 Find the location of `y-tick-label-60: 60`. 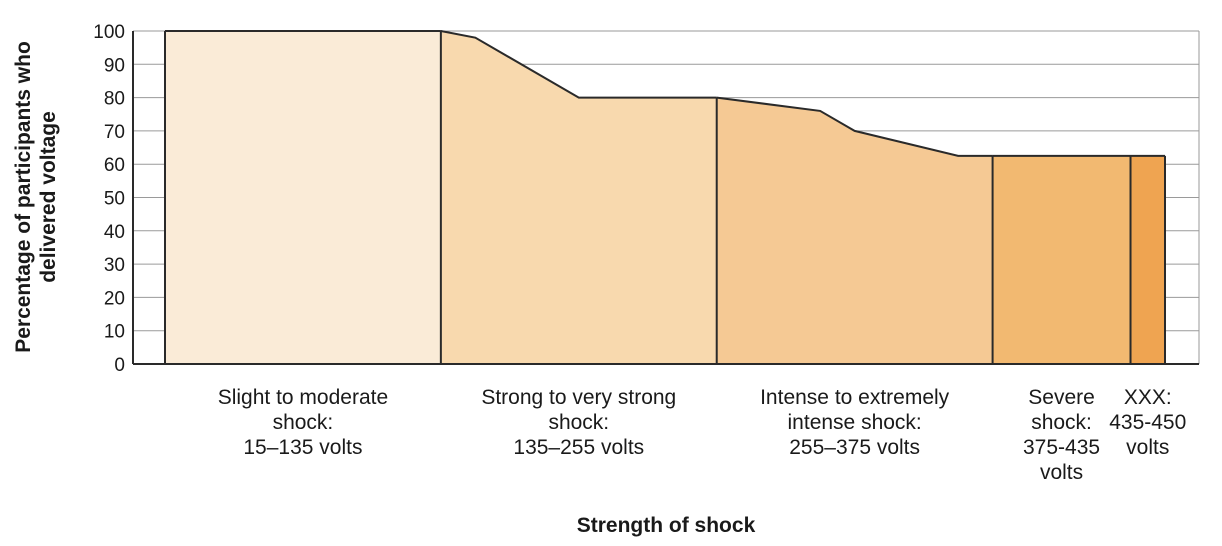

y-tick-label-60: 60 is located at coordinates (114, 165).